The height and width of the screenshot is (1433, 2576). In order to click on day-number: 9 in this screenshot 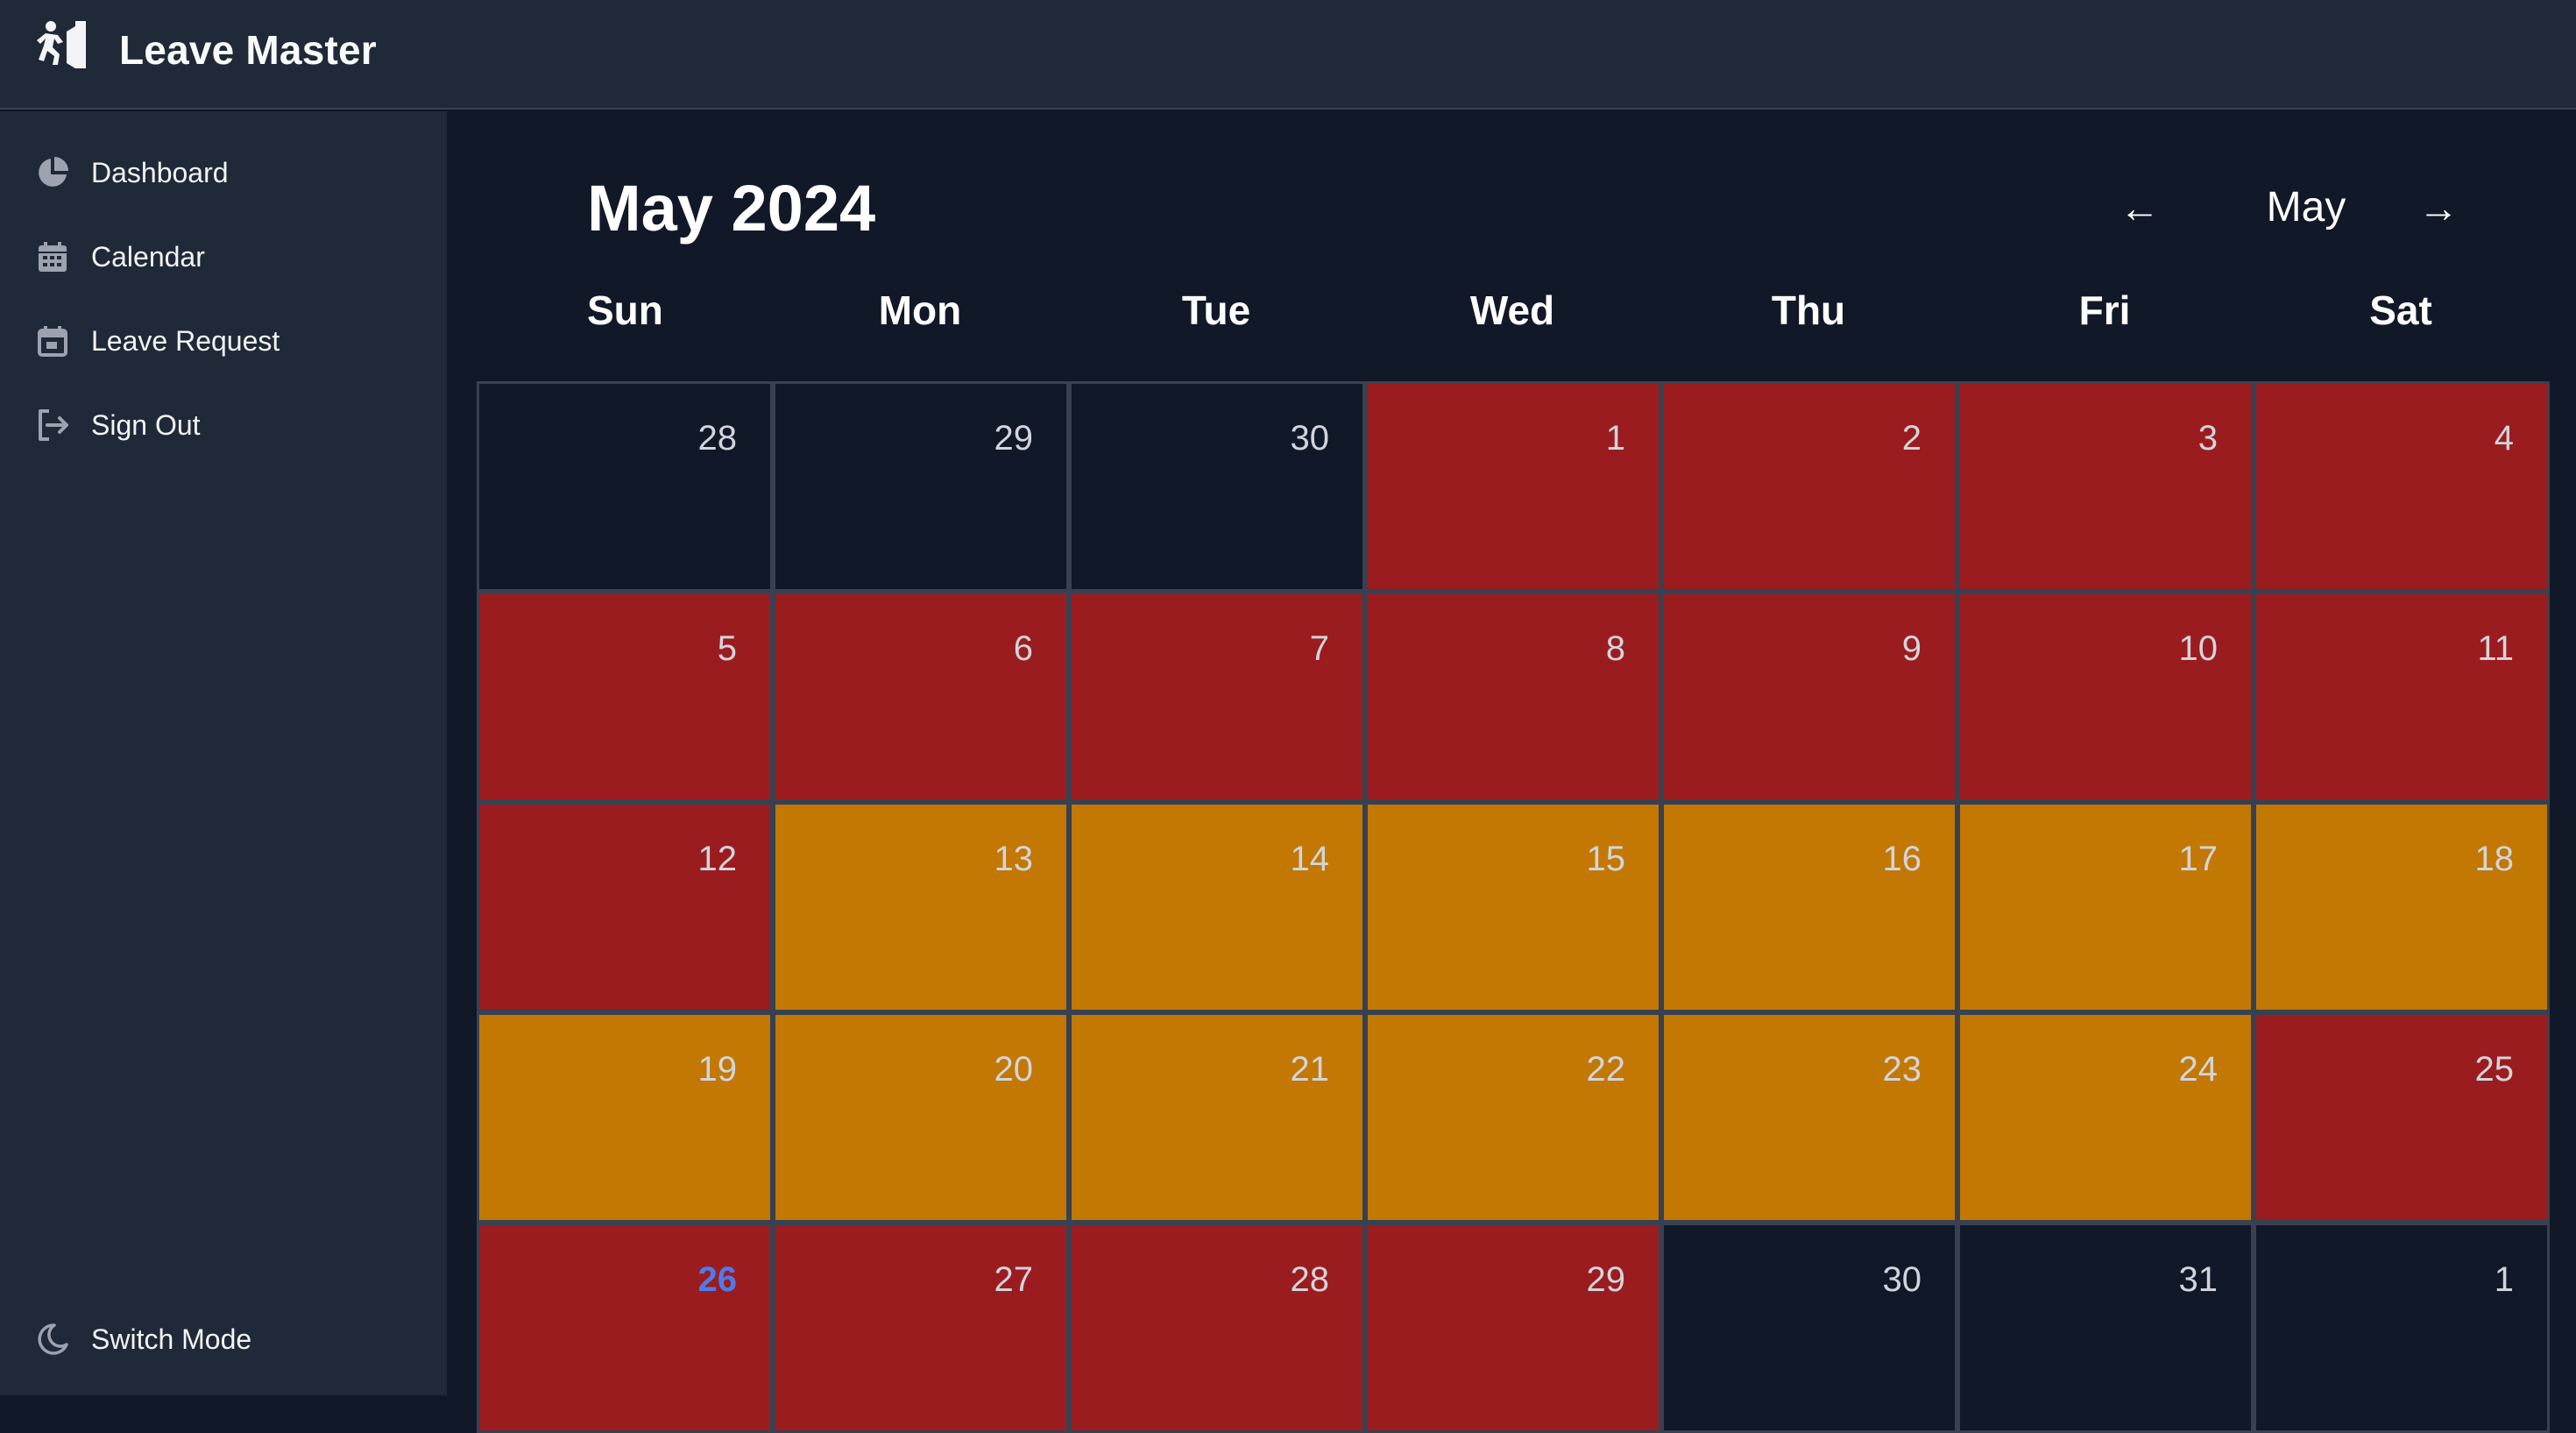, I will do `click(1911, 648)`.